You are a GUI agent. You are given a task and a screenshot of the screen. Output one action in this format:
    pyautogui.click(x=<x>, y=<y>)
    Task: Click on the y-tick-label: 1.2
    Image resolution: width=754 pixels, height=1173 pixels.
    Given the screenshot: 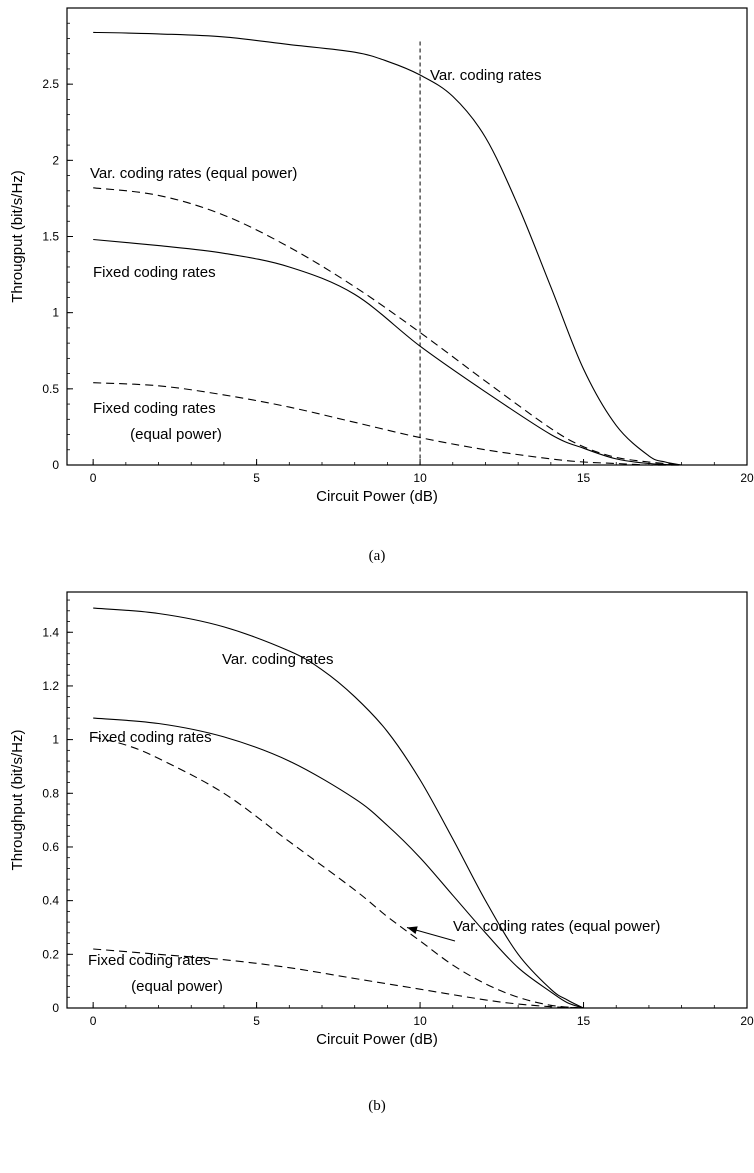 What is the action you would take?
    pyautogui.click(x=50, y=686)
    